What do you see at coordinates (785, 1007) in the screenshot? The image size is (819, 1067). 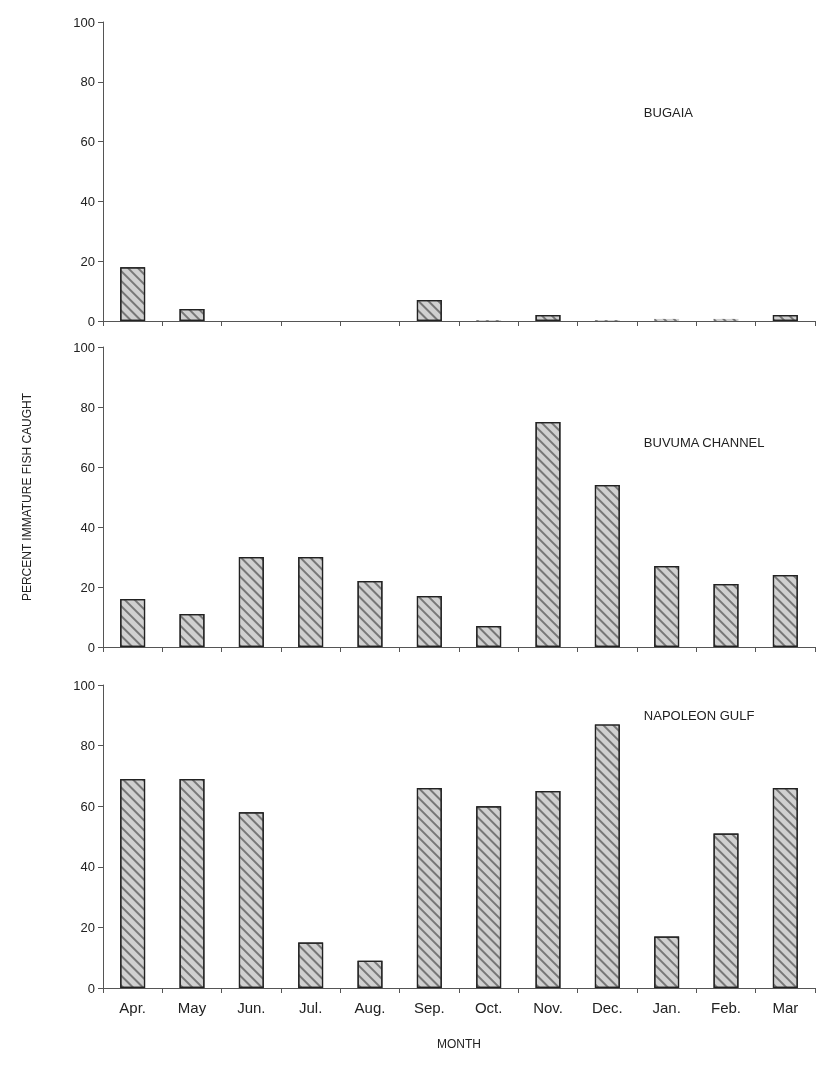 I see `x-tick-label: Mar` at bounding box center [785, 1007].